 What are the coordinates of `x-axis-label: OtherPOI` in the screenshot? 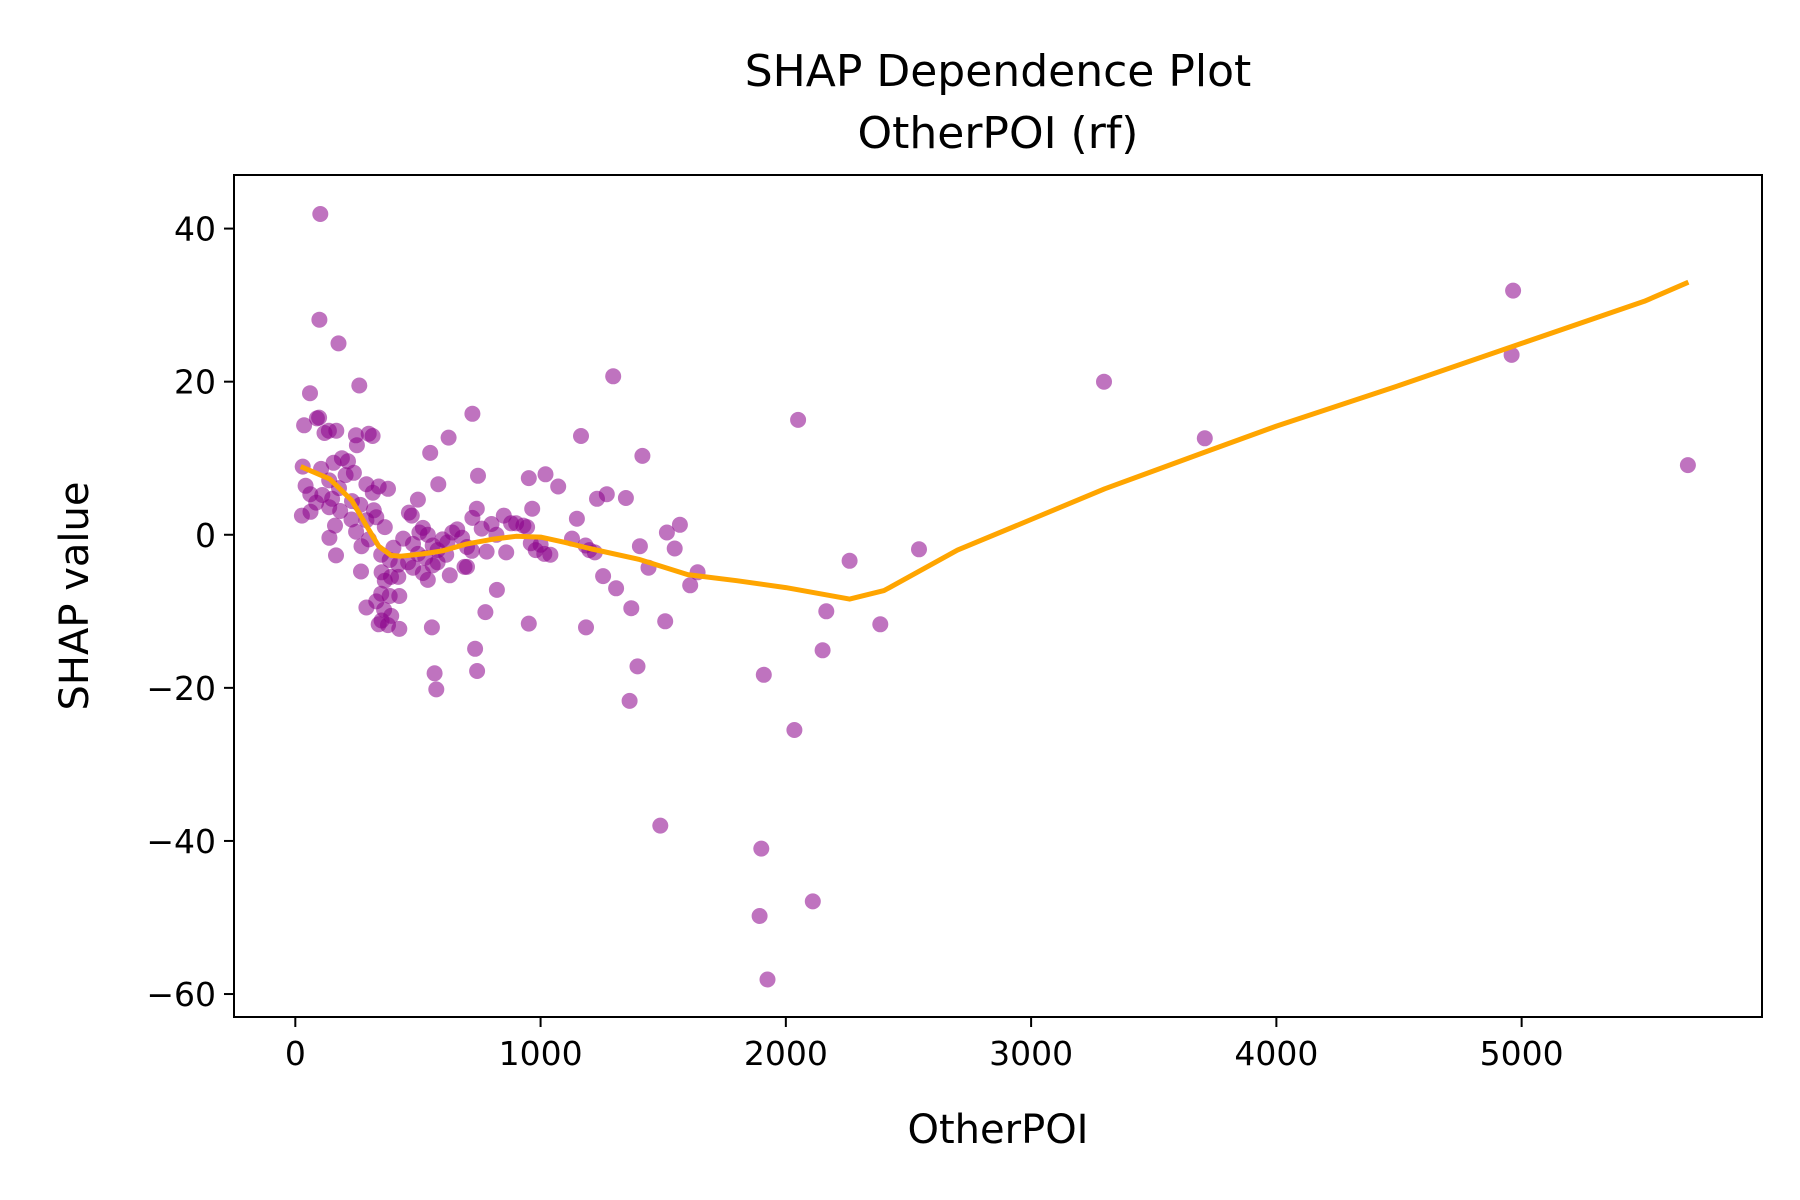 It's located at (998, 1130).